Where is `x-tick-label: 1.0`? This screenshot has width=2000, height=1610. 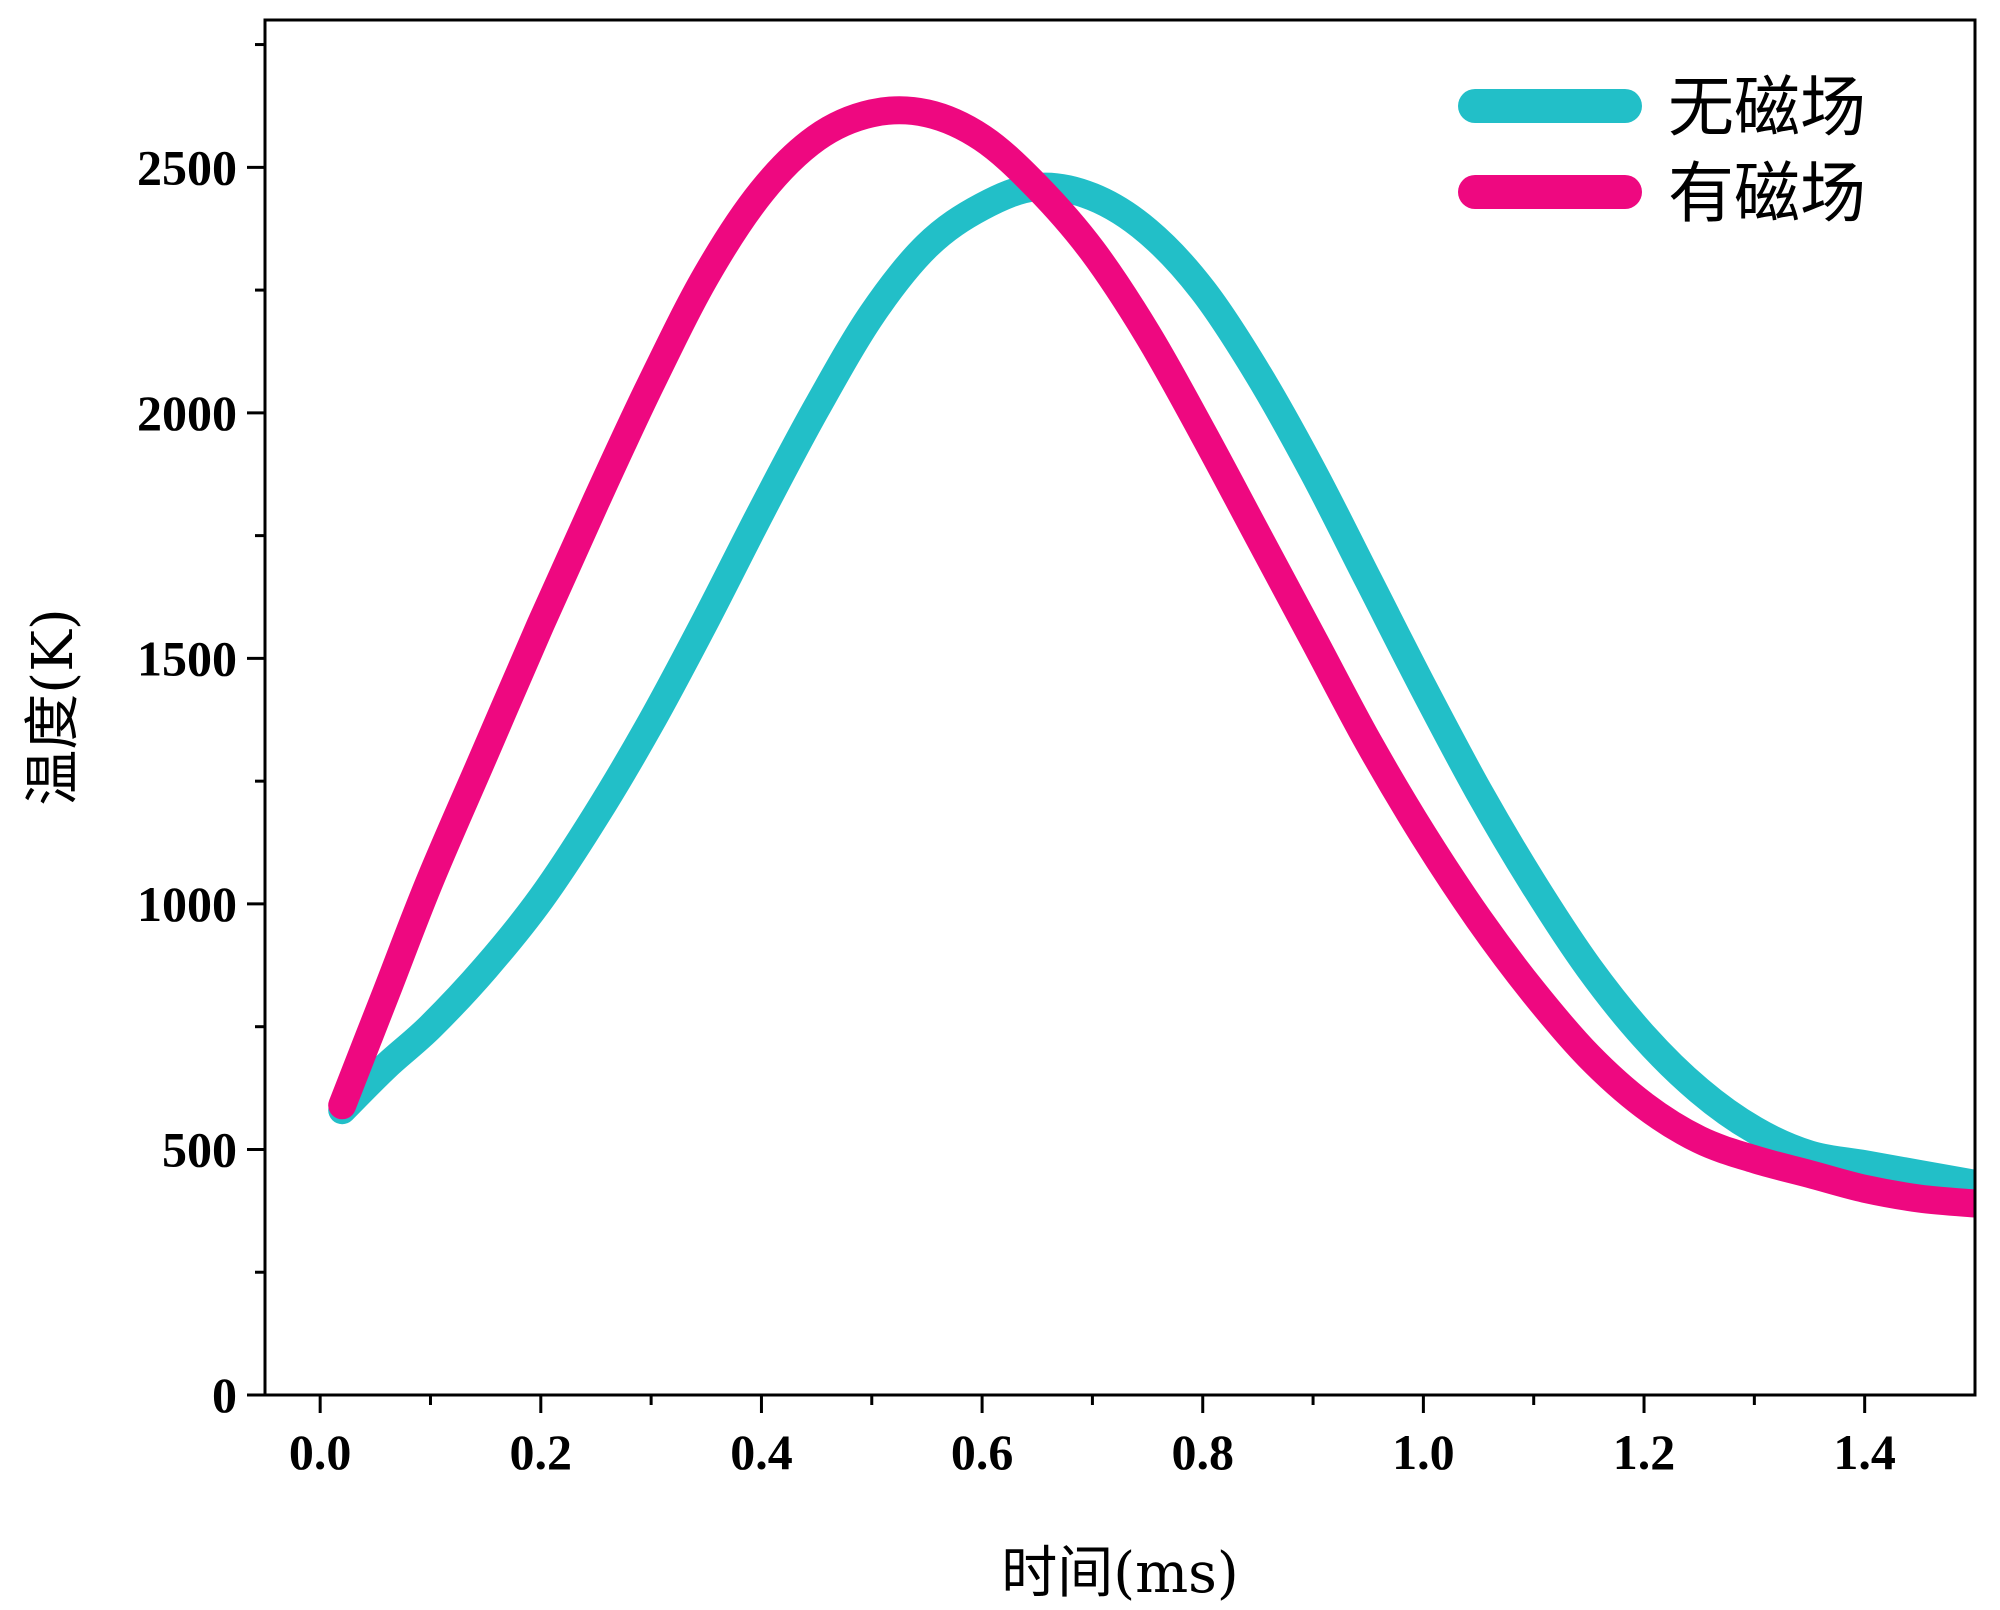
x-tick-label: 1.0 is located at coordinates (1423, 1452).